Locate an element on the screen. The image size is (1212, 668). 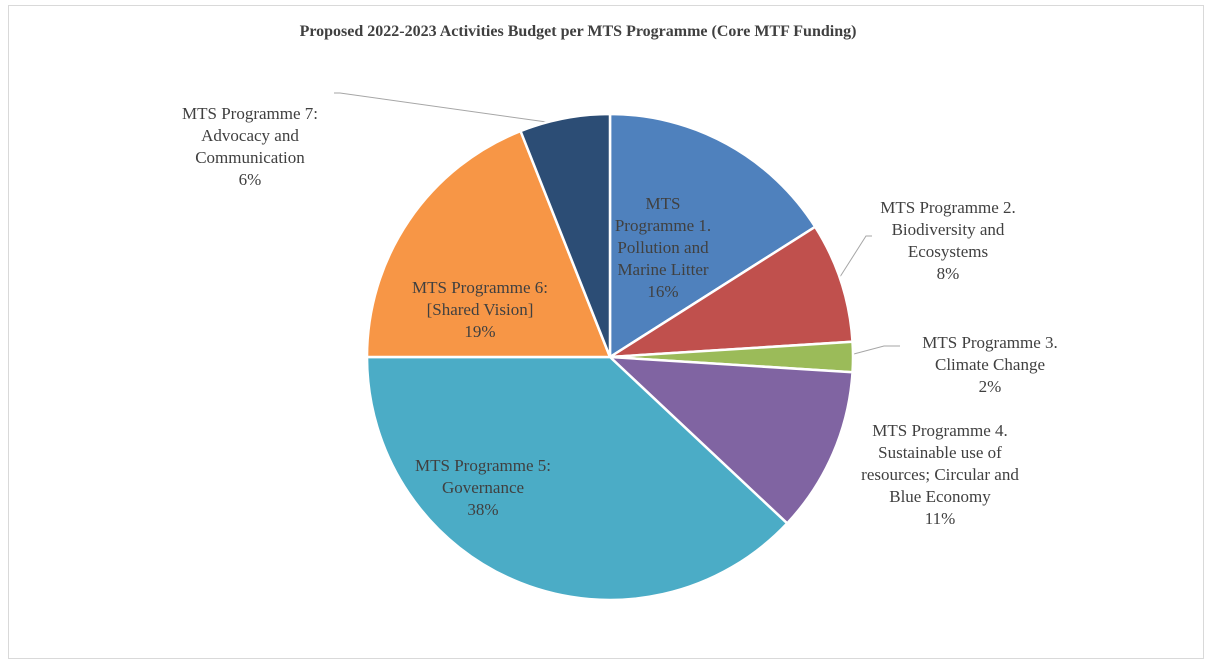
value-label: 2% is located at coordinates (990, 386).